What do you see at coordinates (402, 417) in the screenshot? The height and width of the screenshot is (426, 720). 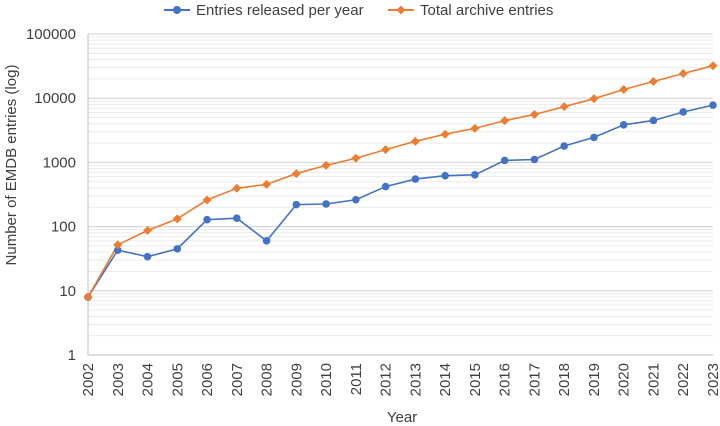 I see `x-axis-title: Year` at bounding box center [402, 417].